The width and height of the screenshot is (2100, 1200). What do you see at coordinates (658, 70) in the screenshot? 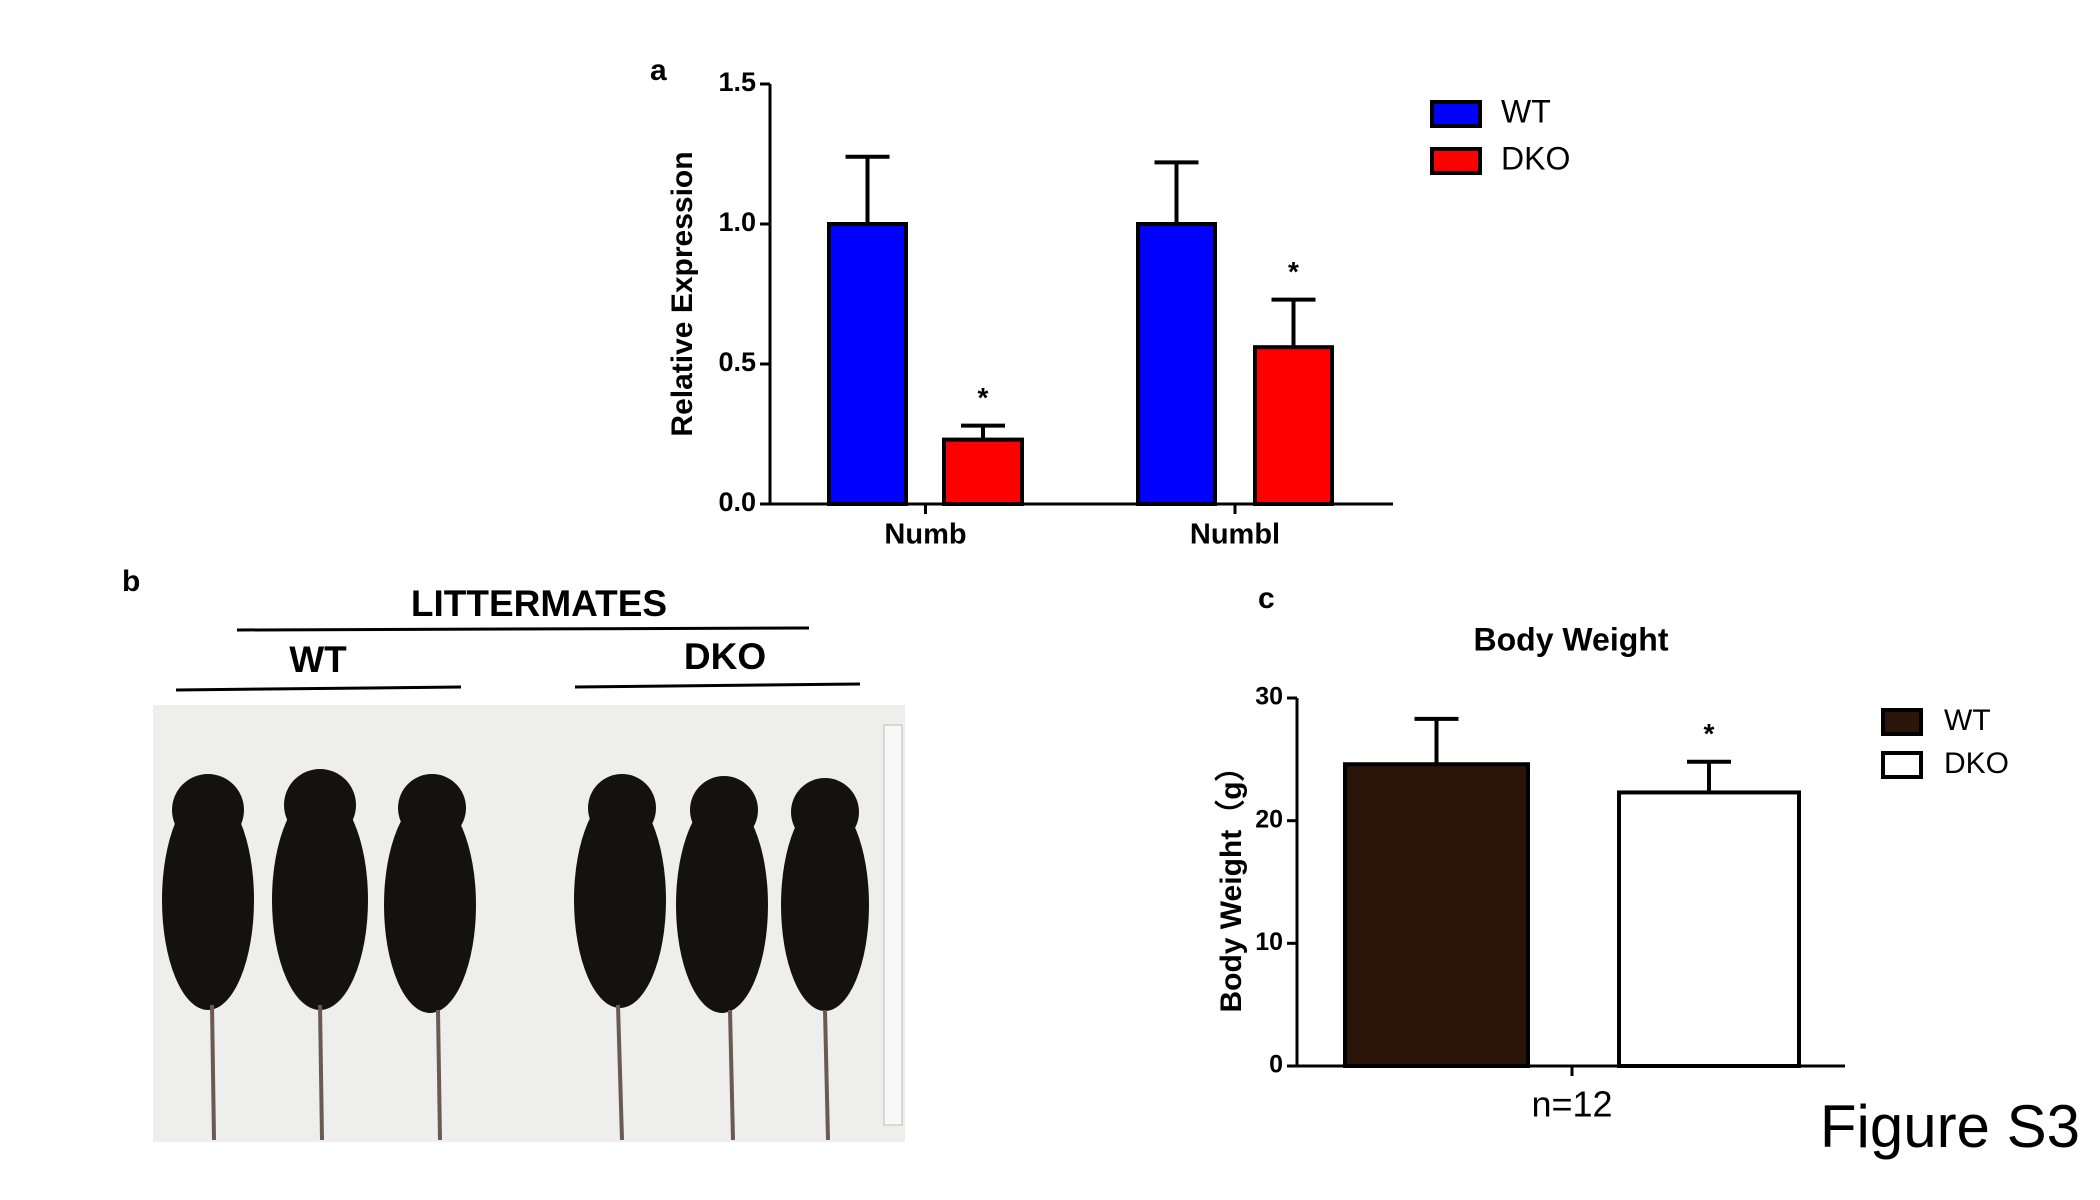
I see `panel-label: a` at bounding box center [658, 70].